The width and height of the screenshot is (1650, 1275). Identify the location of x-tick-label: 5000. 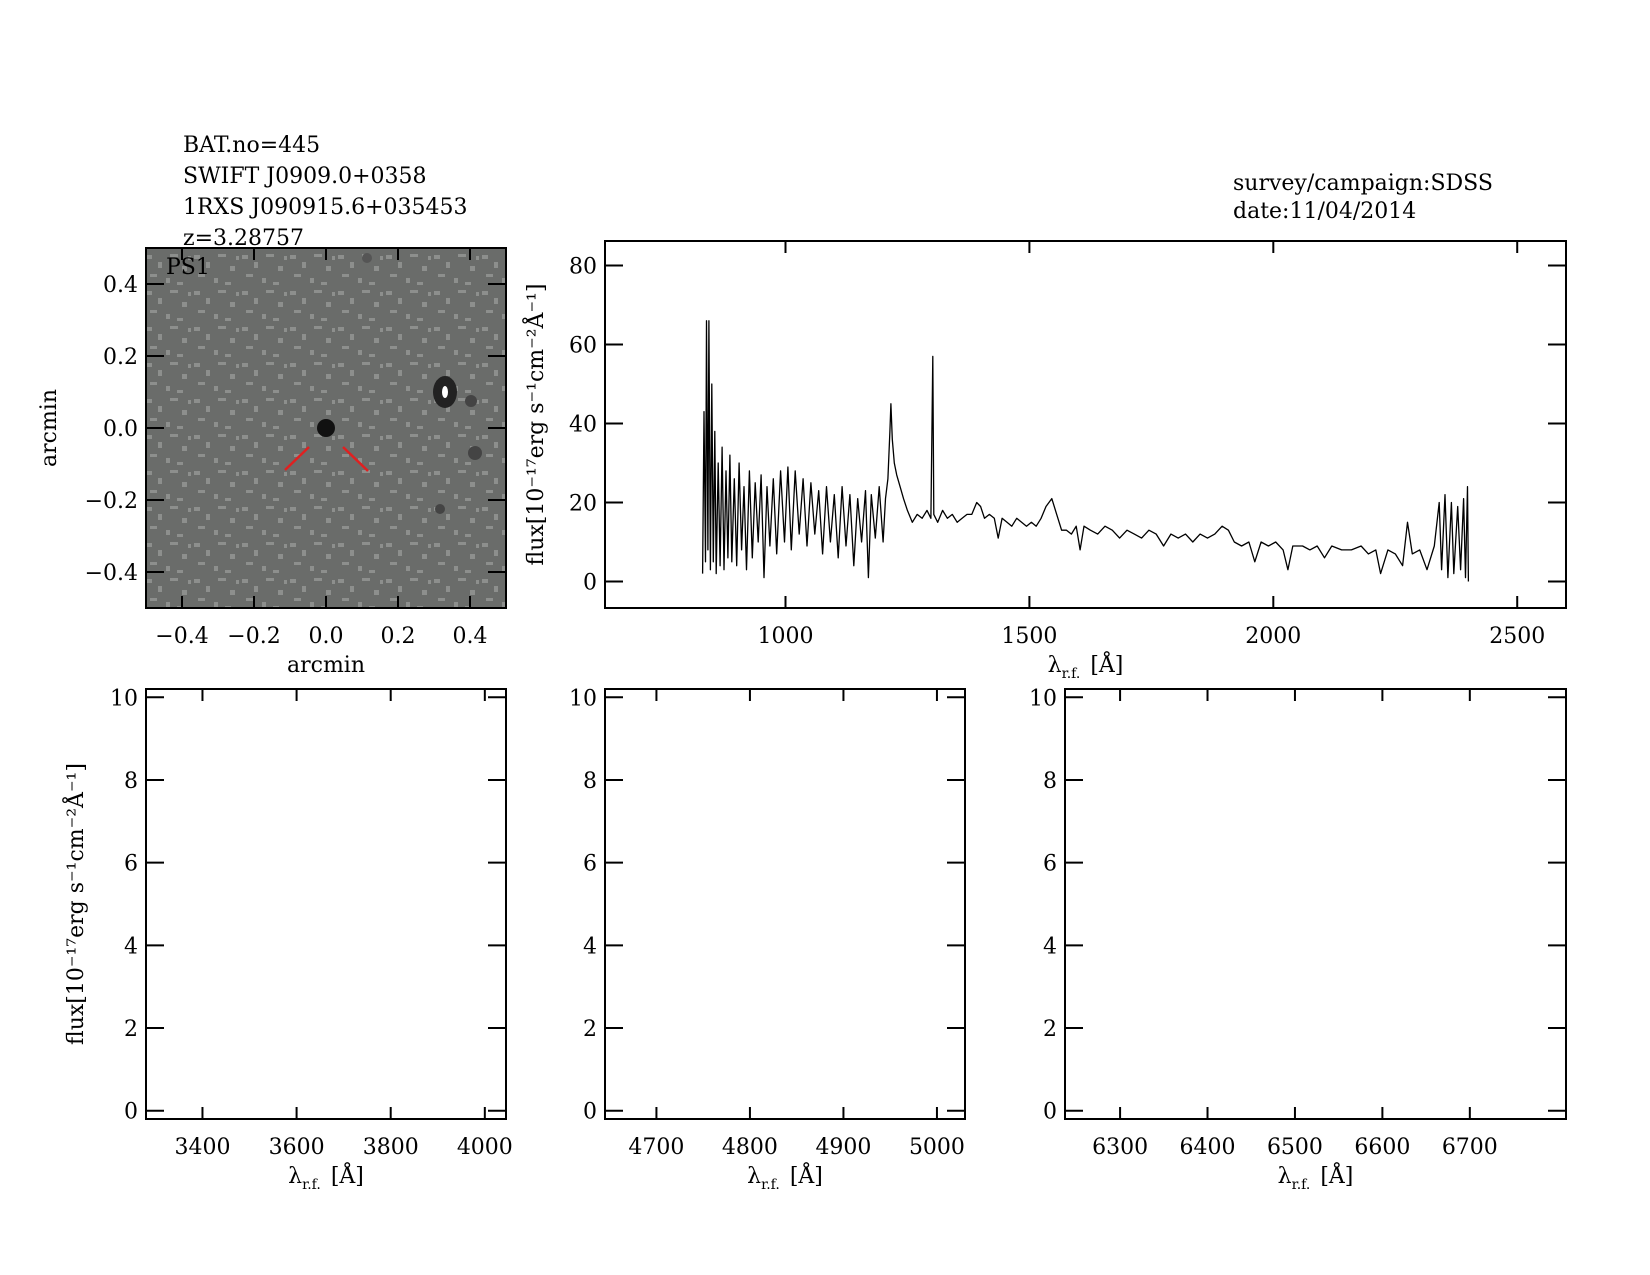
(937, 1147).